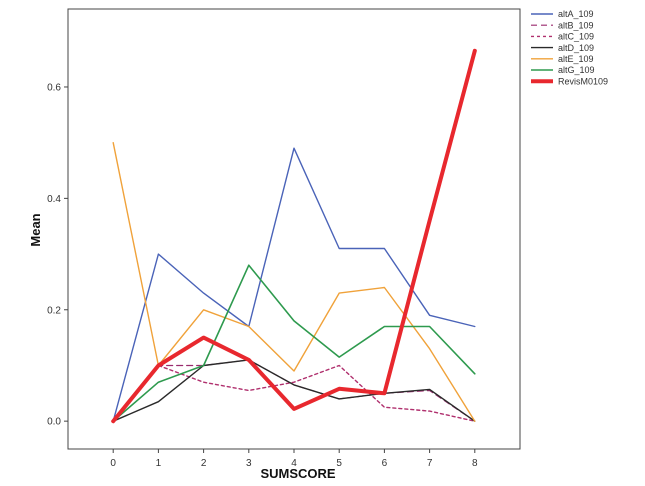 This screenshot has width=645, height=486. Describe the element at coordinates (113, 463) in the screenshot. I see `x-tick-label: 0` at that location.